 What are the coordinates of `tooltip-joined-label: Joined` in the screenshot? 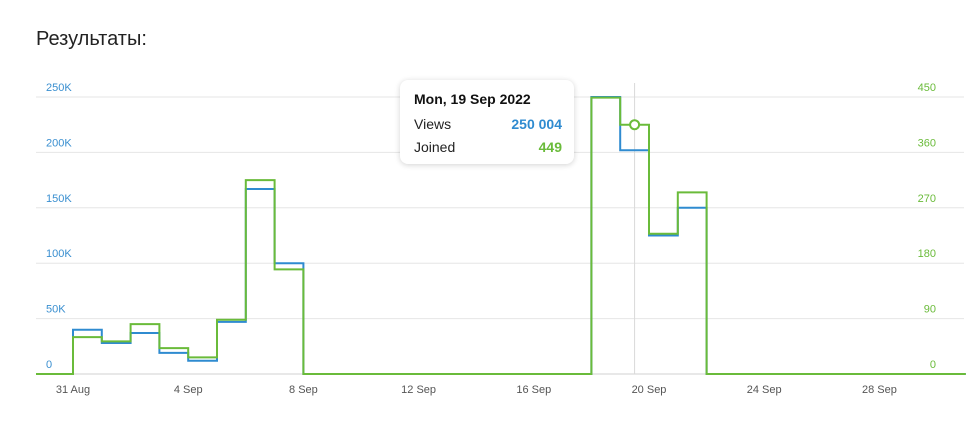 It's located at (435, 147).